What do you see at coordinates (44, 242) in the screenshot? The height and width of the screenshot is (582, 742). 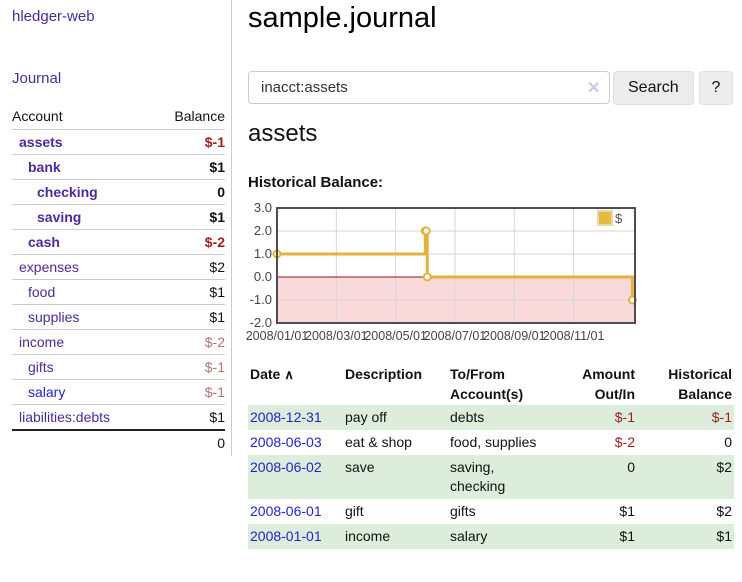 I see `account-link-cash: cash` at bounding box center [44, 242].